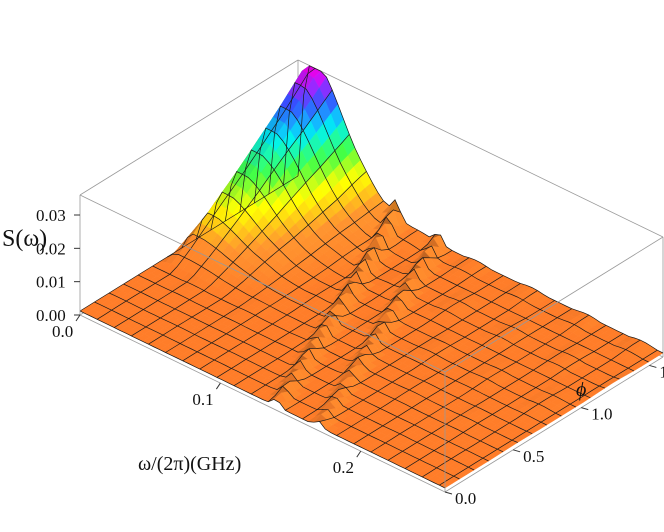  What do you see at coordinates (24, 239) in the screenshot?
I see `z-axis-label: S(ω)` at bounding box center [24, 239].